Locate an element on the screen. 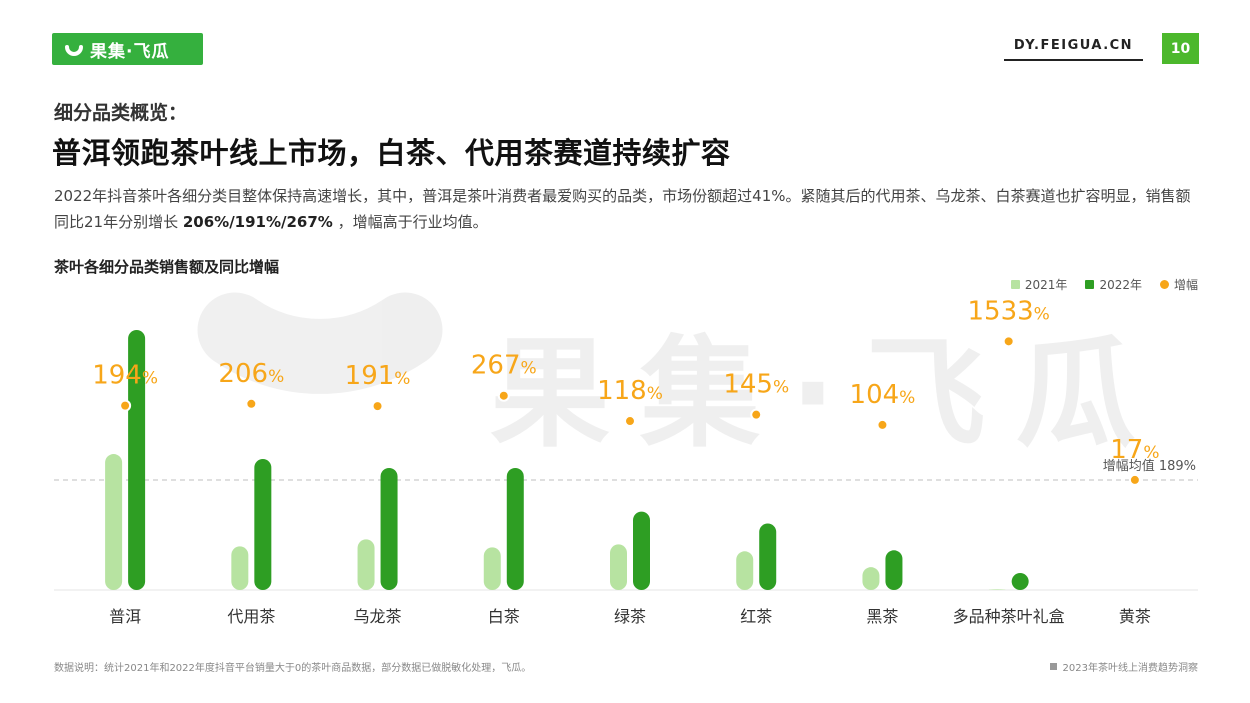  section-subtitle: 细分品类概览： is located at coordinates (121, 113).